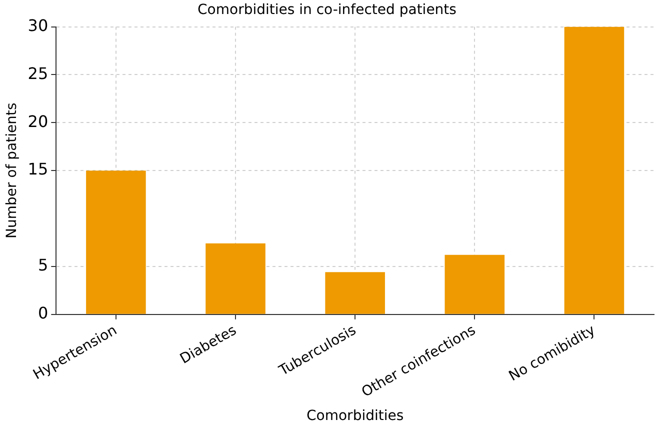  Describe the element at coordinates (38, 121) in the screenshot. I see `y-tick-label: 20` at that location.